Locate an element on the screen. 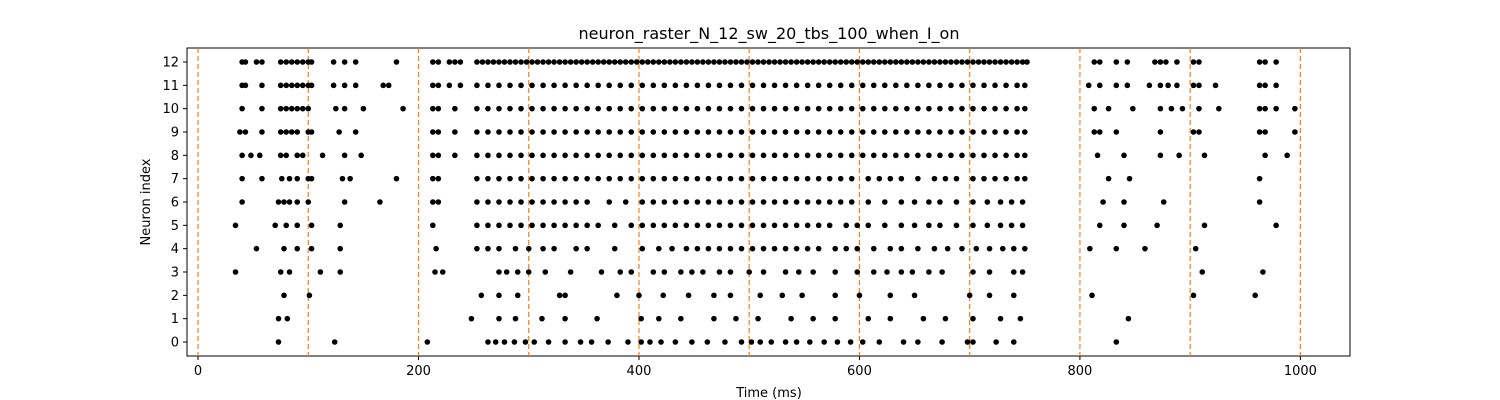 This screenshot has height=400, width=1500. y-tick-label: 11 is located at coordinates (170, 86).